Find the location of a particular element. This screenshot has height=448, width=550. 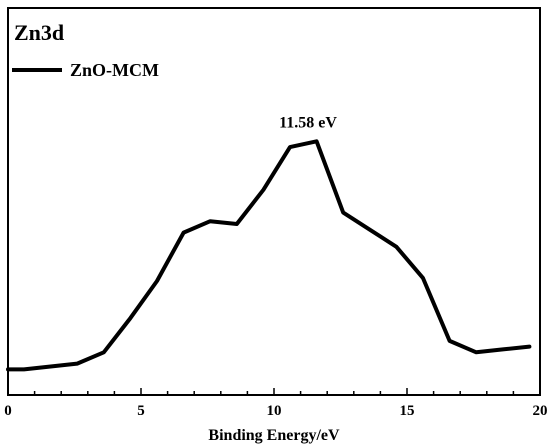

peak-annotation: 11.58 eV is located at coordinates (308, 122).